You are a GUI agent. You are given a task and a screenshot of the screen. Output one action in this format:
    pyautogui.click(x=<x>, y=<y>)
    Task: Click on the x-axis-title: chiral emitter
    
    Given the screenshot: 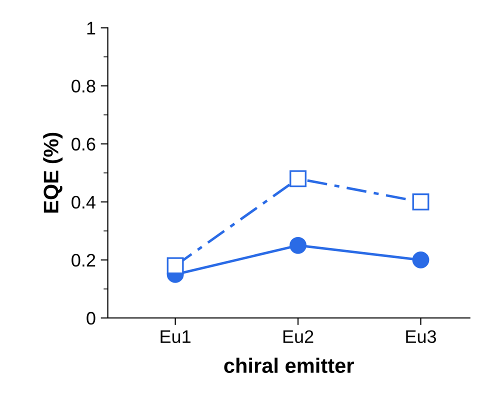 What is the action you would take?
    pyautogui.click(x=289, y=366)
    